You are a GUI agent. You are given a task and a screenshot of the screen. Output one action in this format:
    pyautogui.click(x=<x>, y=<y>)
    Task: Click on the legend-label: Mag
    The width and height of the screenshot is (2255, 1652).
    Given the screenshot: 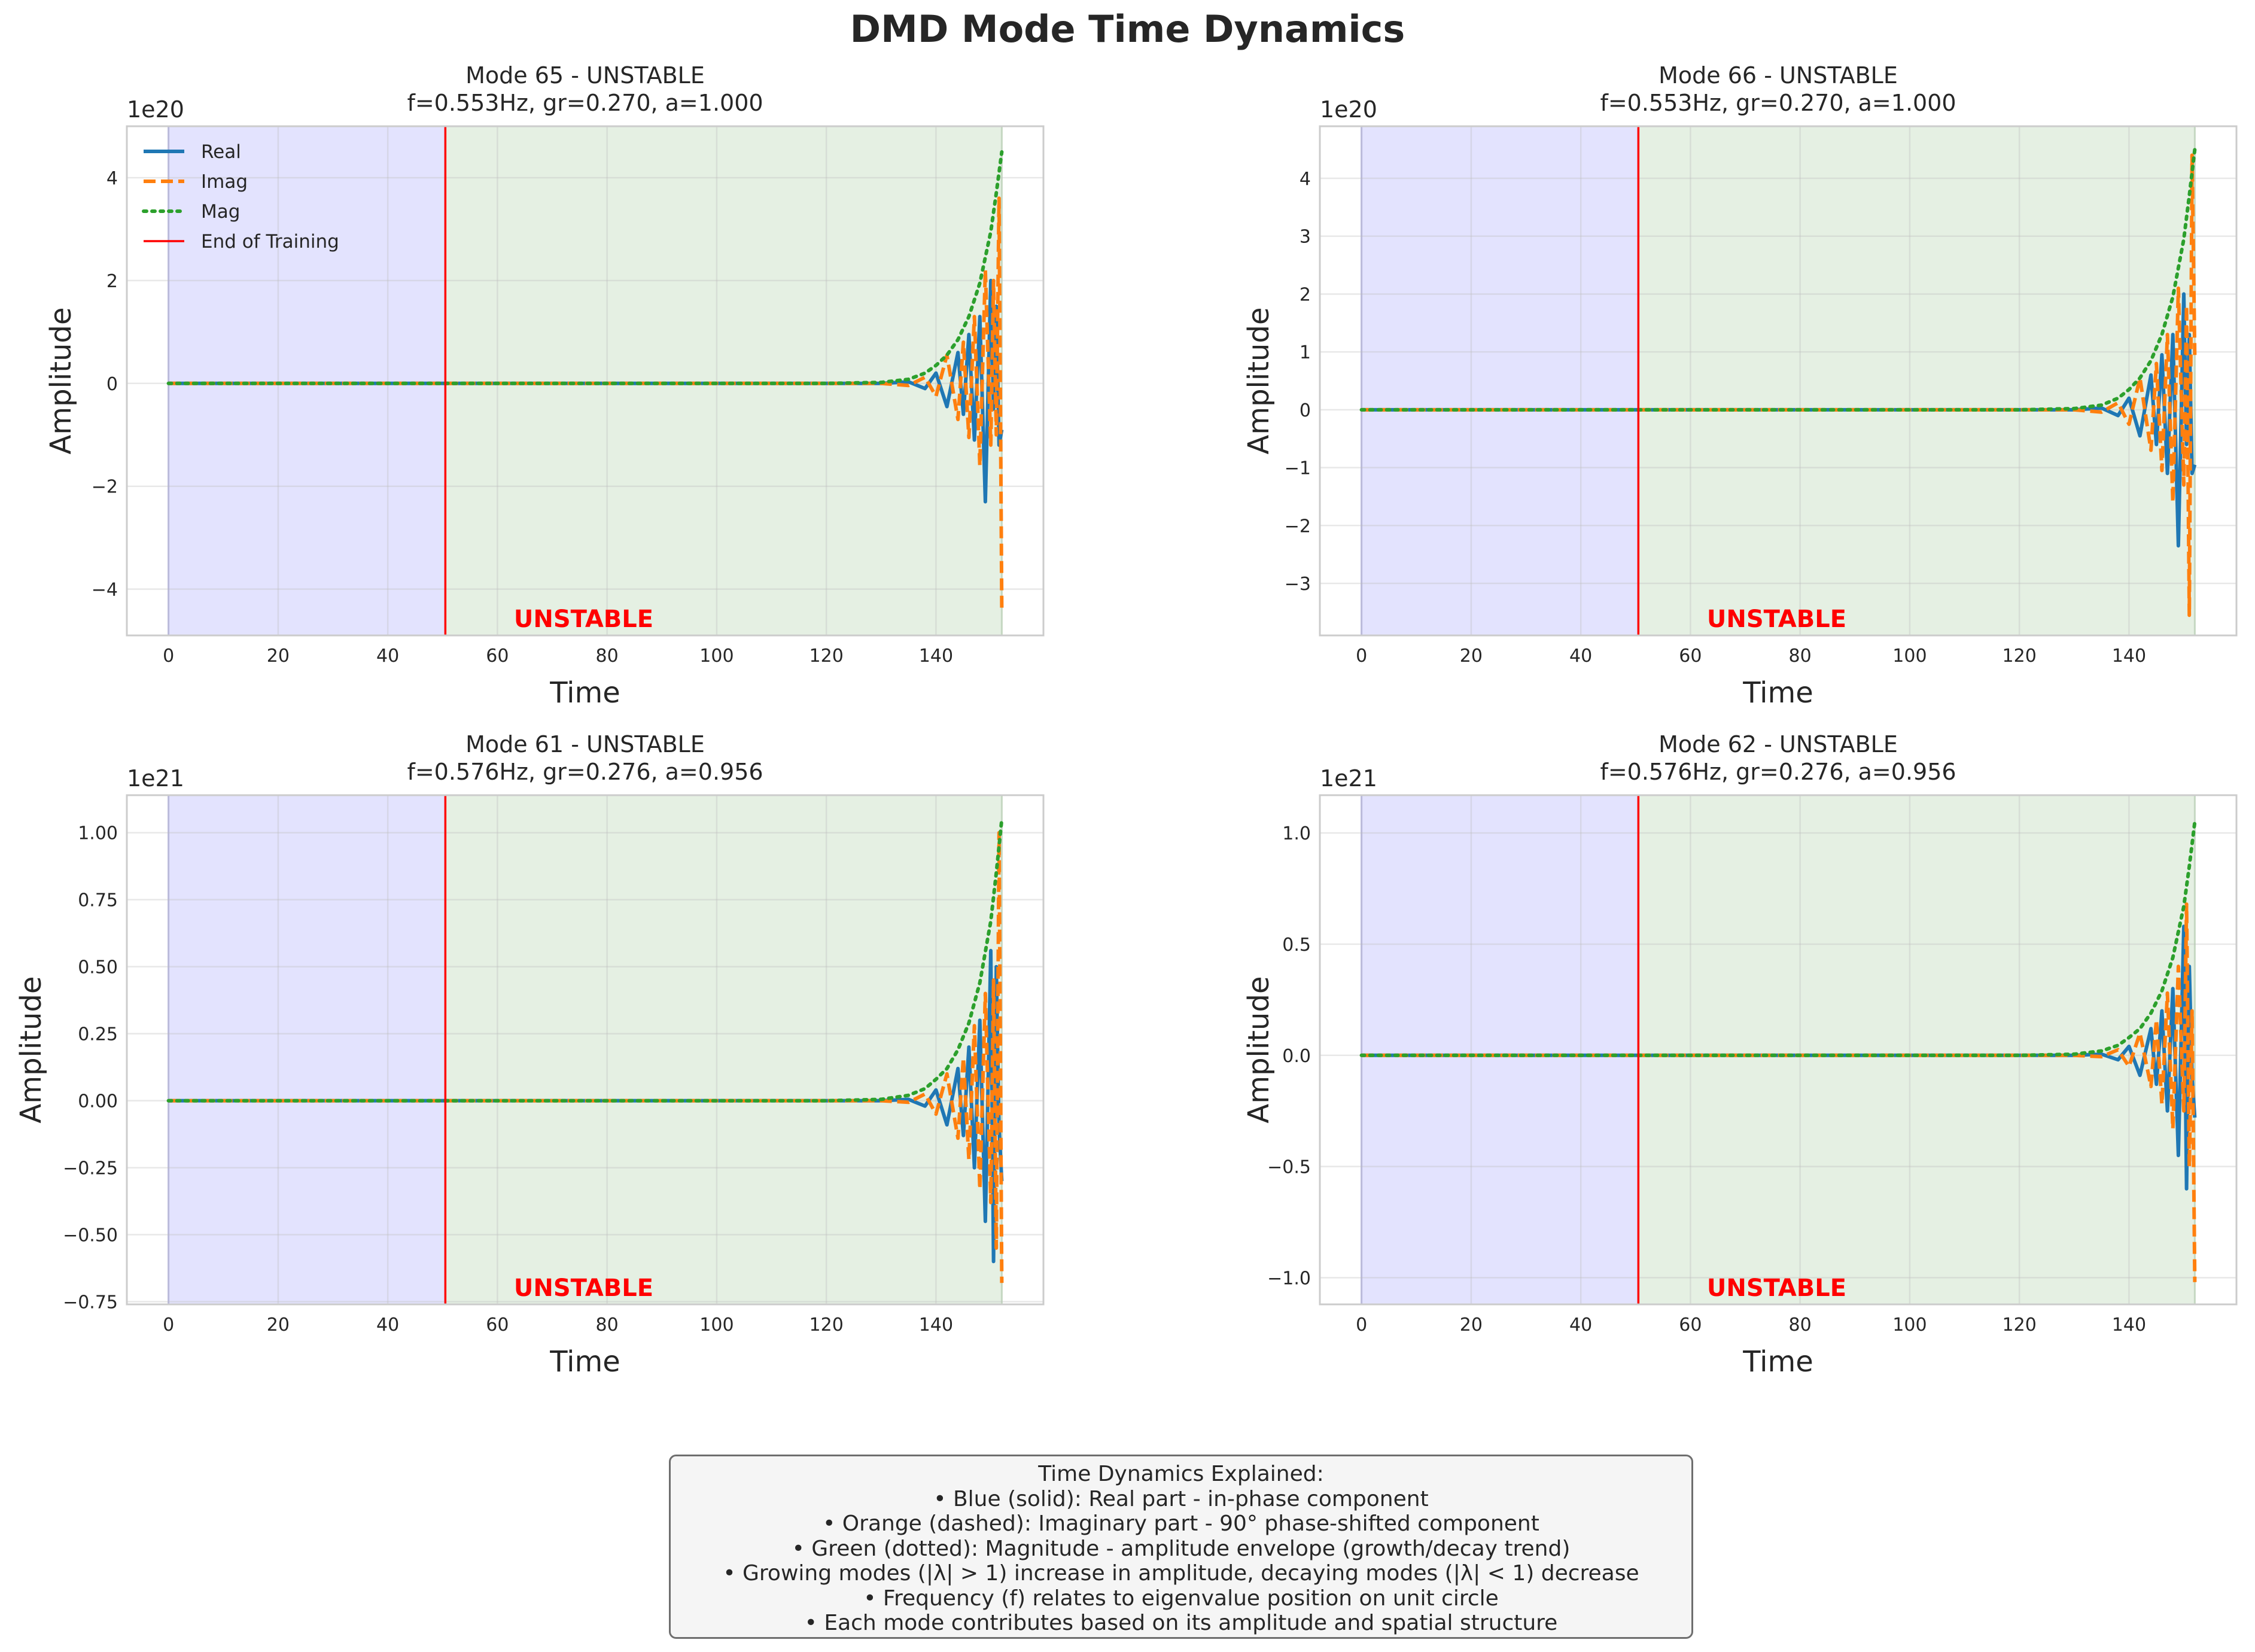 What is the action you would take?
    pyautogui.click(x=220, y=212)
    